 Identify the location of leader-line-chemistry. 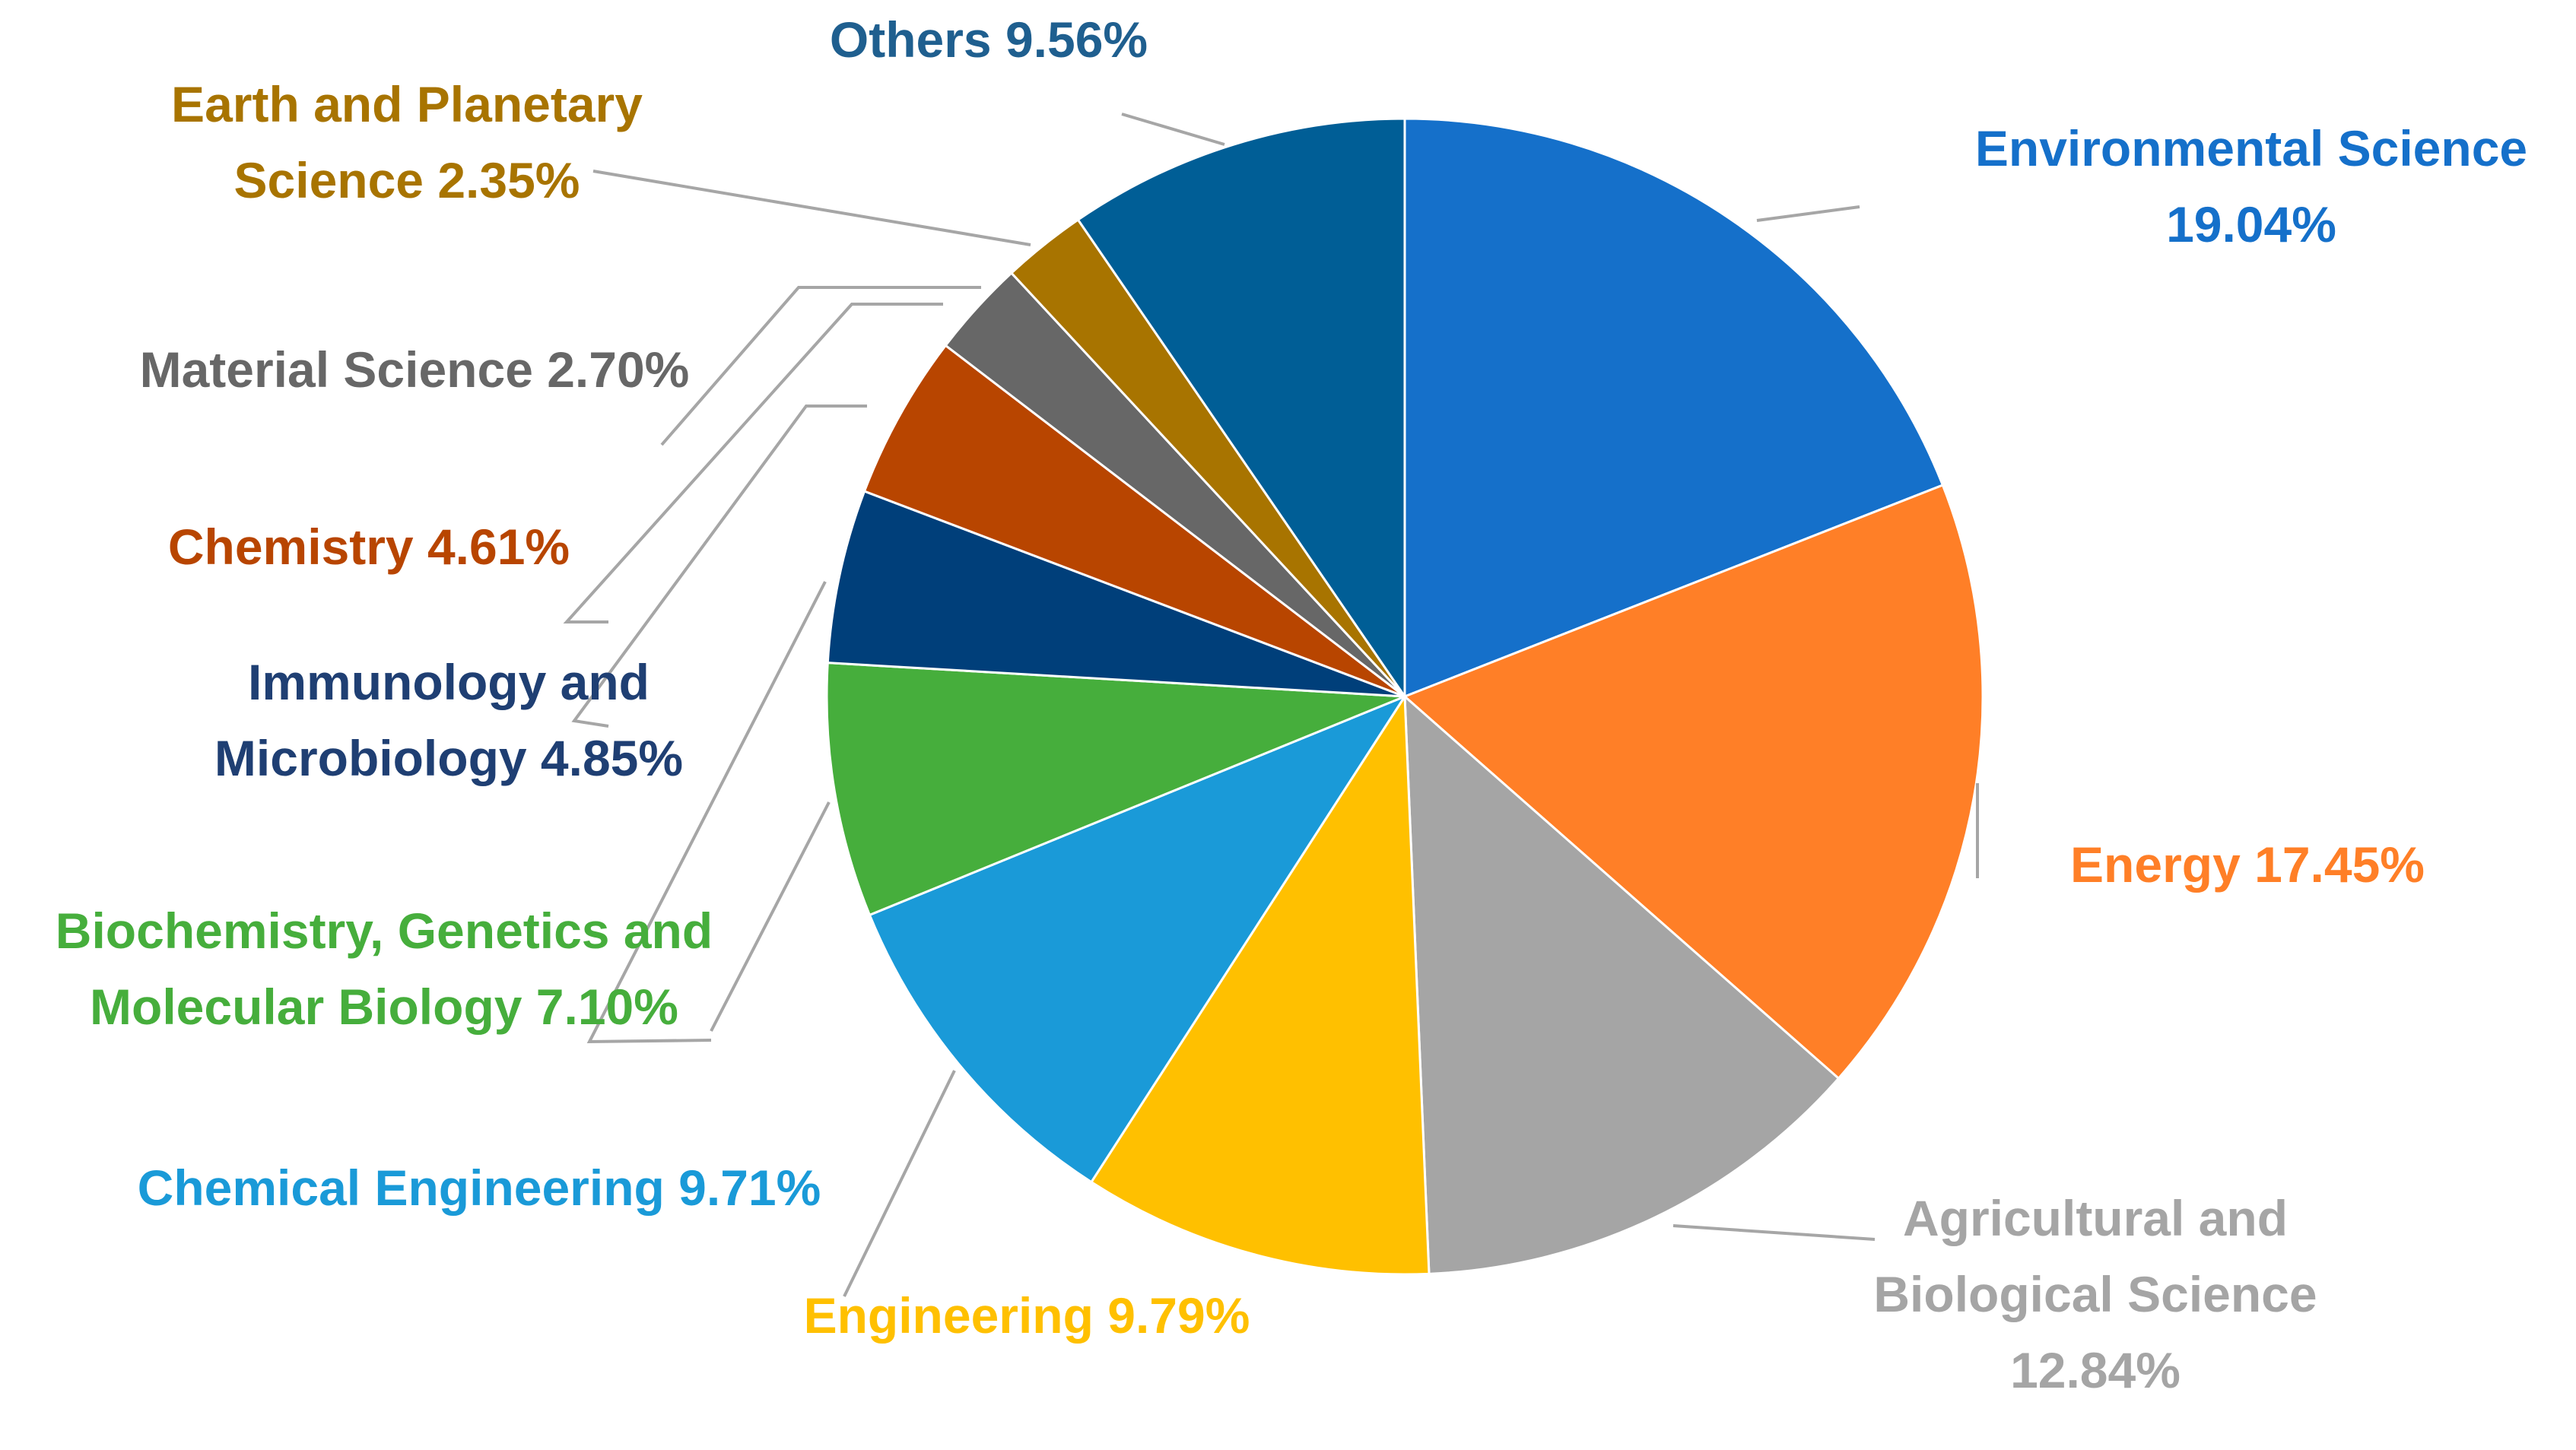
(753, 463).